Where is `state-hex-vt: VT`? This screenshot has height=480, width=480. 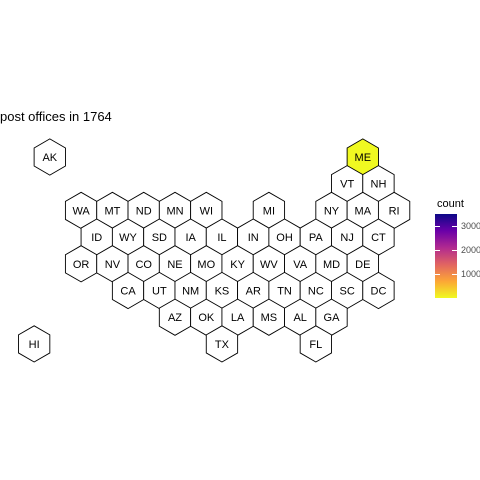 state-hex-vt: VT is located at coordinates (347, 184).